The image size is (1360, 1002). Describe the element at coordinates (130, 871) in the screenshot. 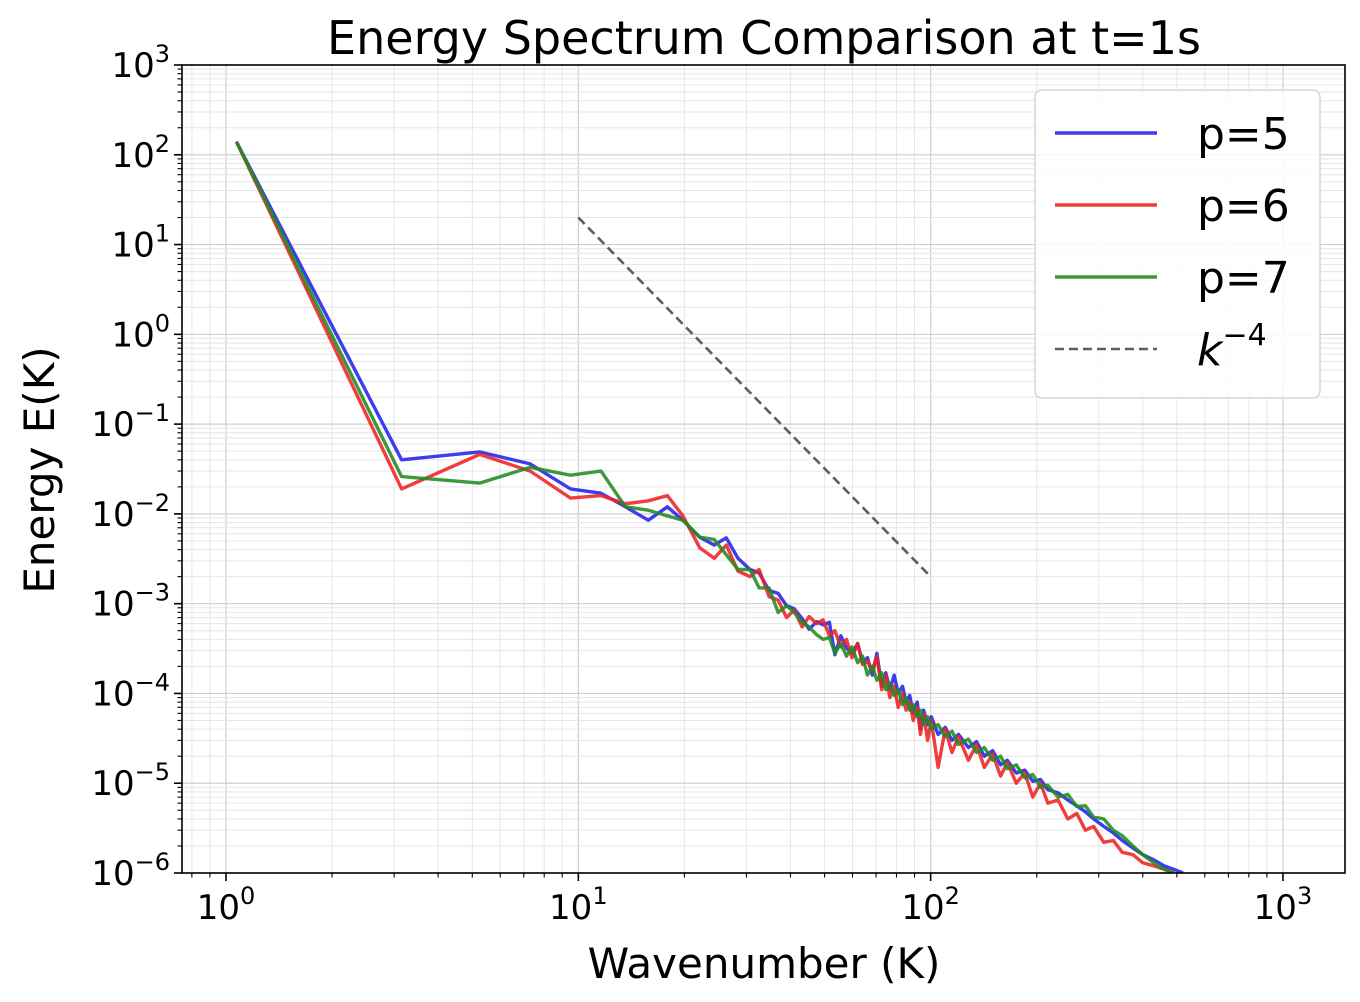

I see `y-tick-label: 10⁻⁶` at that location.